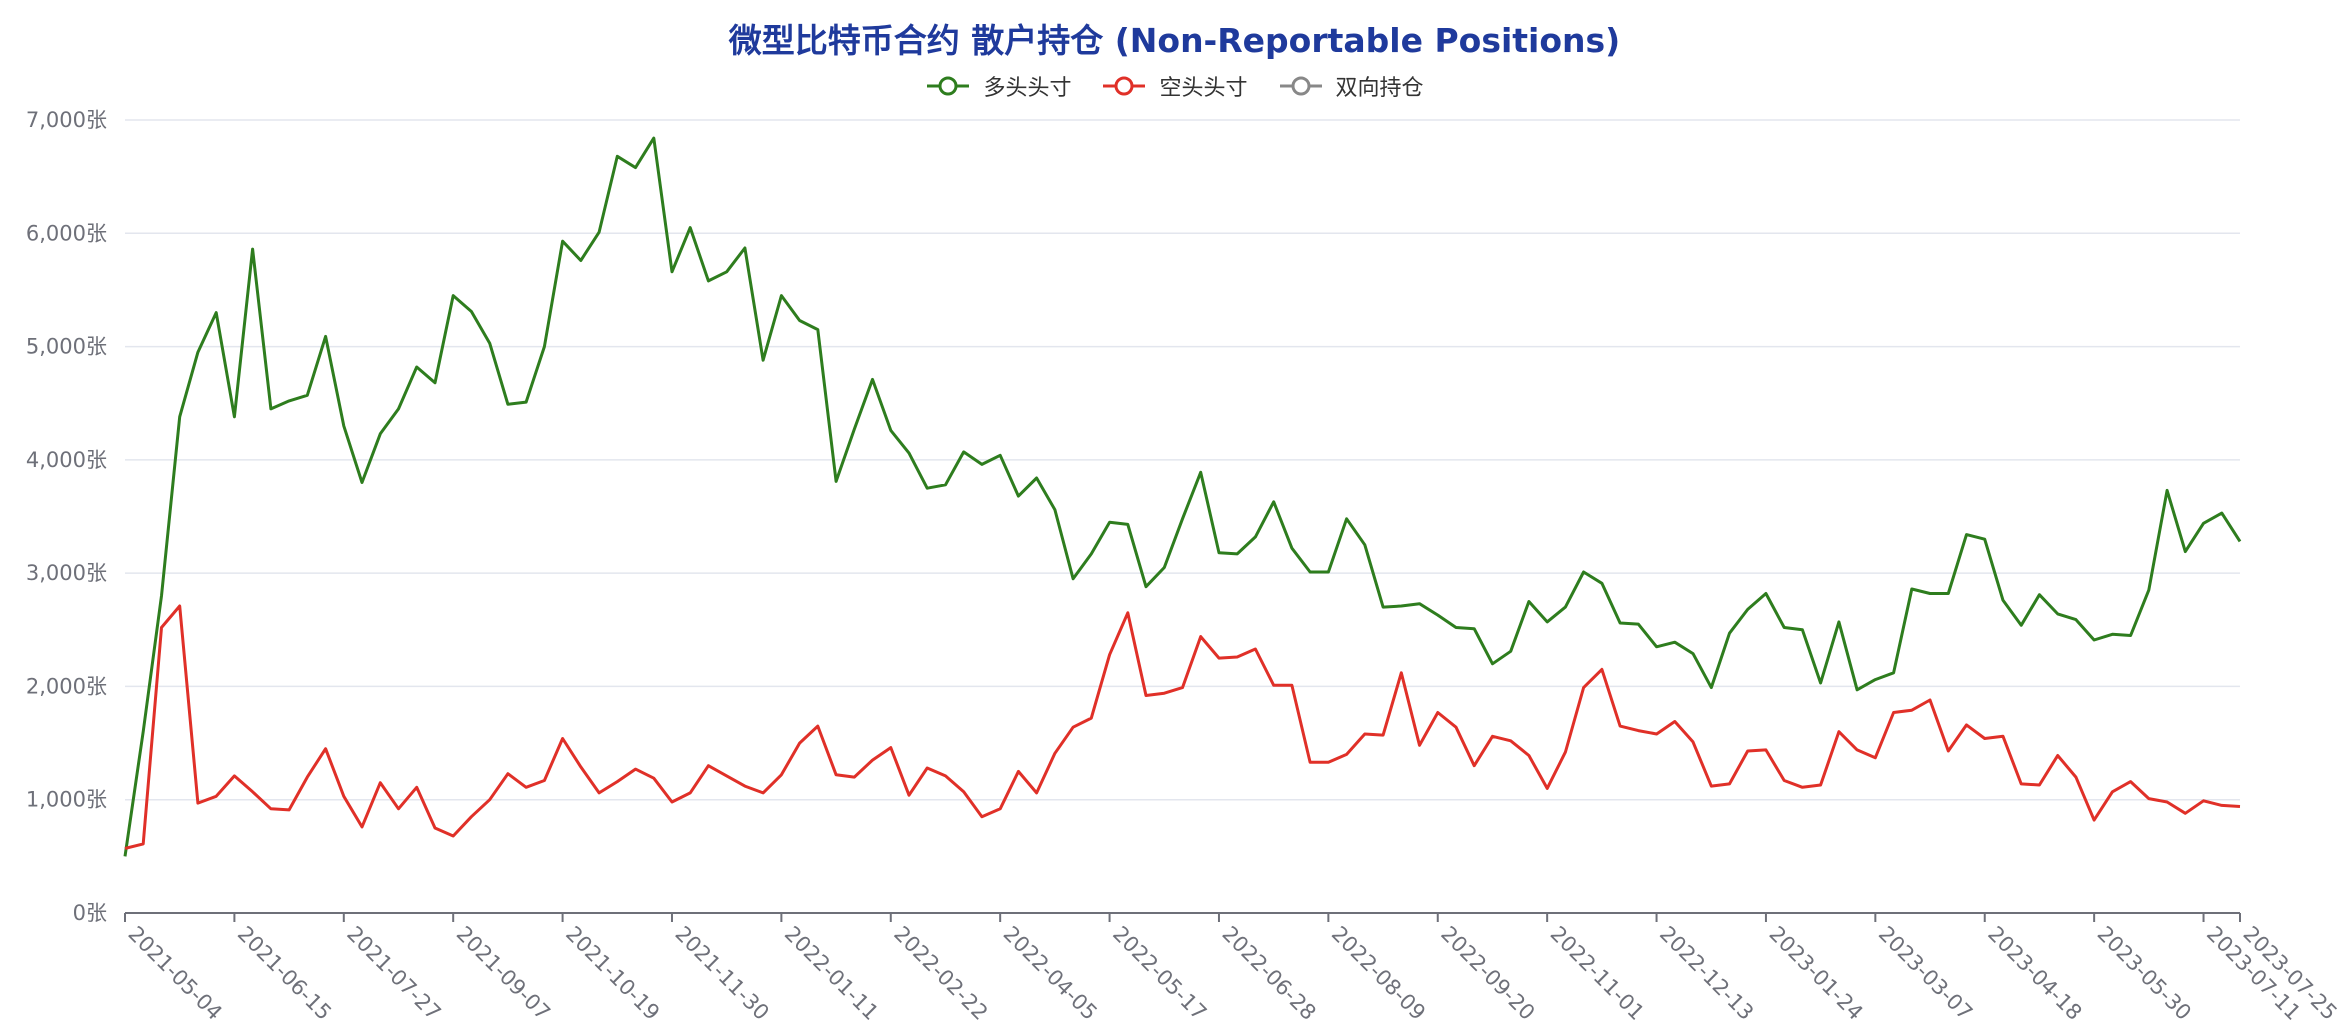 Image resolution: width=2349 pixels, height=1026 pixels. Describe the element at coordinates (1050, 973) in the screenshot. I see `x-tick-label: 2022-04-05` at that location.